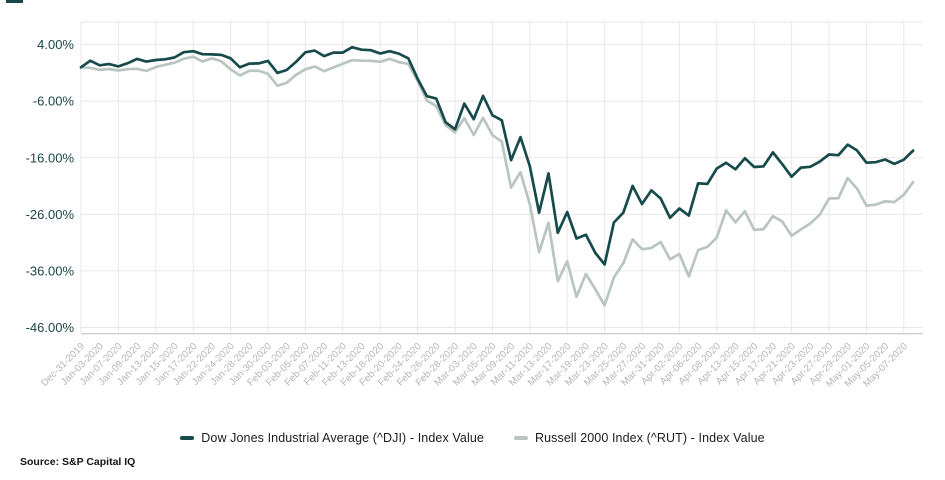 This screenshot has width=945, height=480. Describe the element at coordinates (55, 44) in the screenshot. I see `y-axis-tick-label: 4.00%` at that location.